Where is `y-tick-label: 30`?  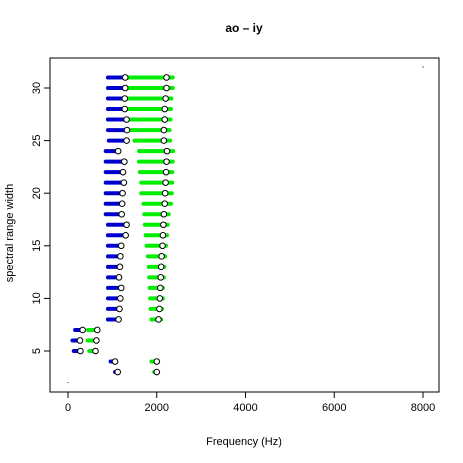 y-tick-label: 30 is located at coordinates (37, 88).